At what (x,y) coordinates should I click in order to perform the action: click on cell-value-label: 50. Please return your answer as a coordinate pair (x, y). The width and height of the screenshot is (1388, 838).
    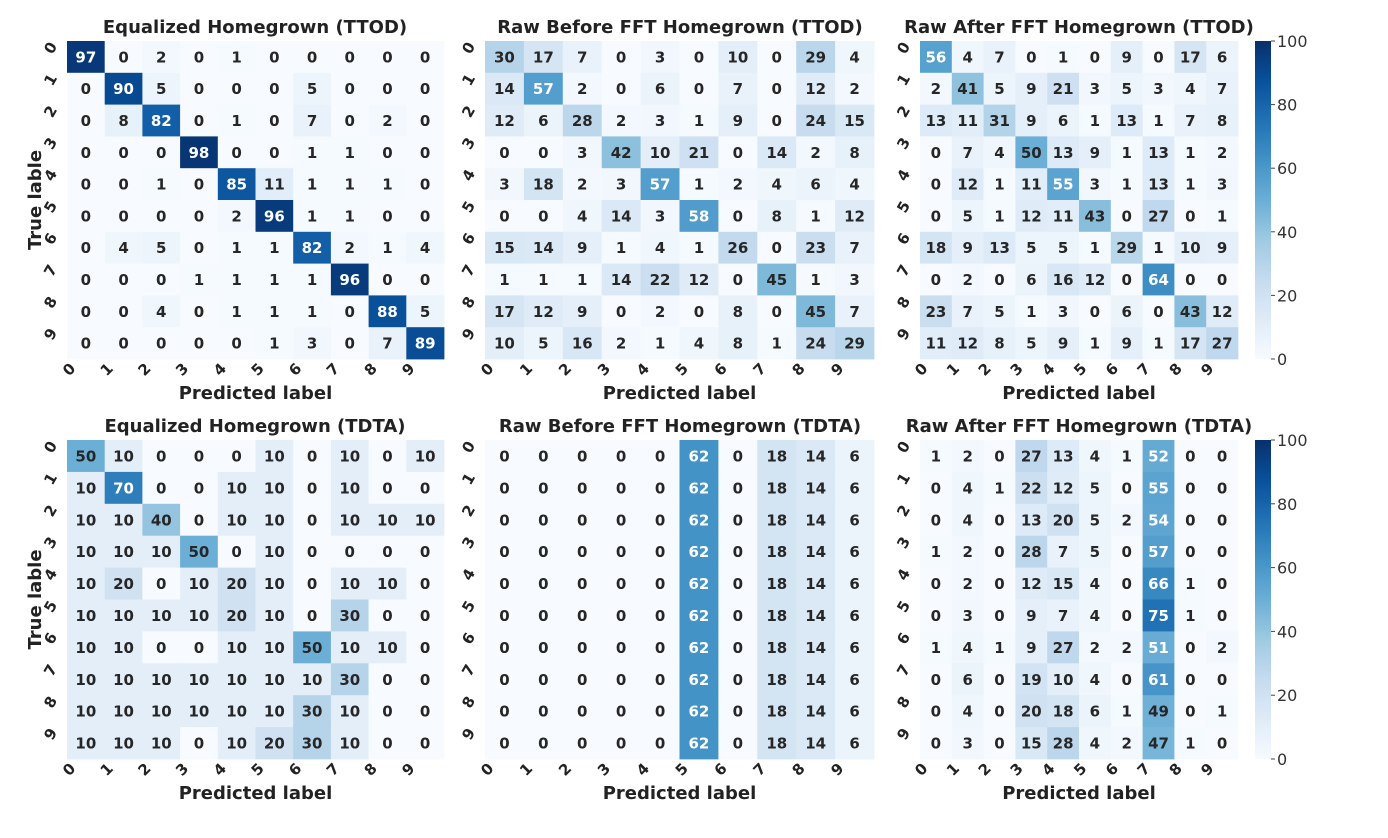
    Looking at the image, I should click on (199, 552).